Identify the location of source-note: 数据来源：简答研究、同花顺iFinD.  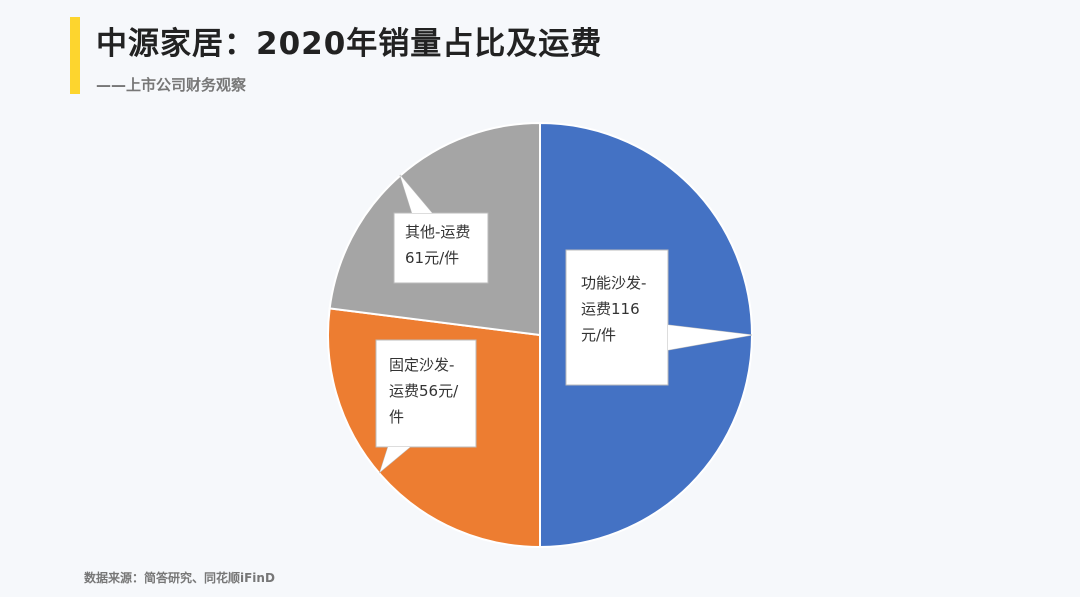
(179, 578).